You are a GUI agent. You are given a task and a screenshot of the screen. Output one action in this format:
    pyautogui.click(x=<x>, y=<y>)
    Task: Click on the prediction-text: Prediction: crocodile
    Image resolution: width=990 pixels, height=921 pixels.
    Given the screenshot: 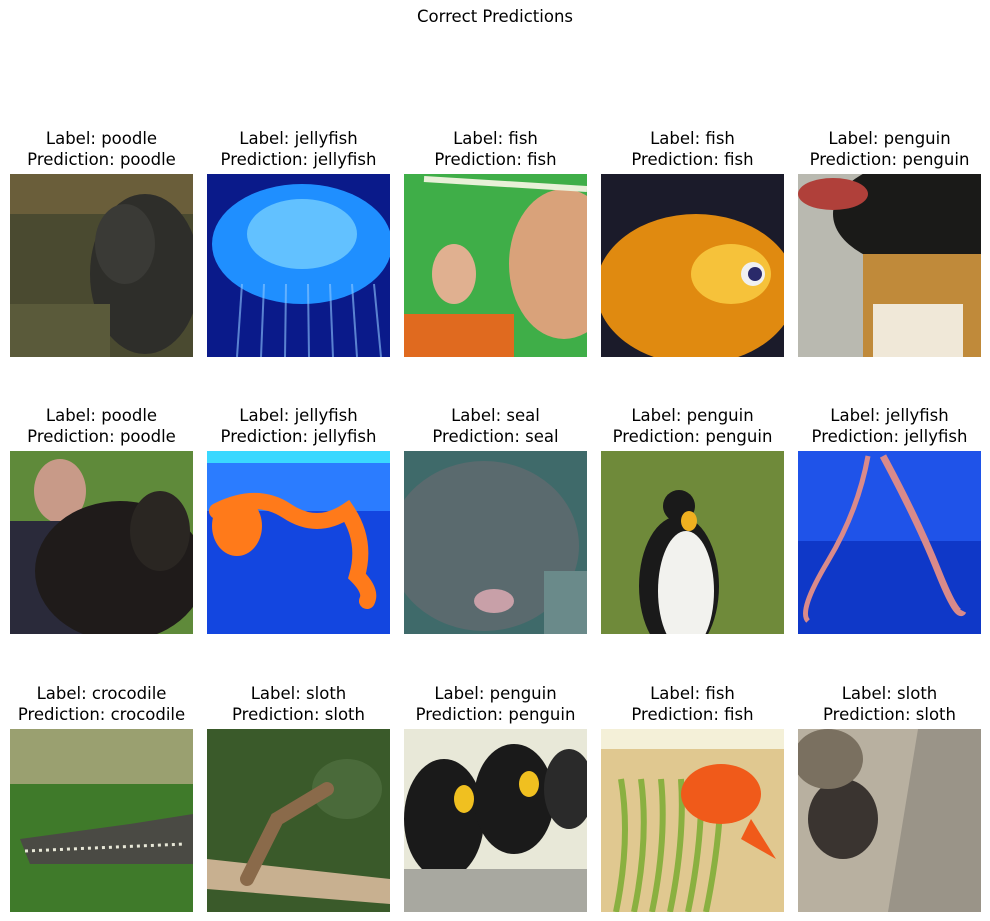 What is the action you would take?
    pyautogui.click(x=101, y=714)
    